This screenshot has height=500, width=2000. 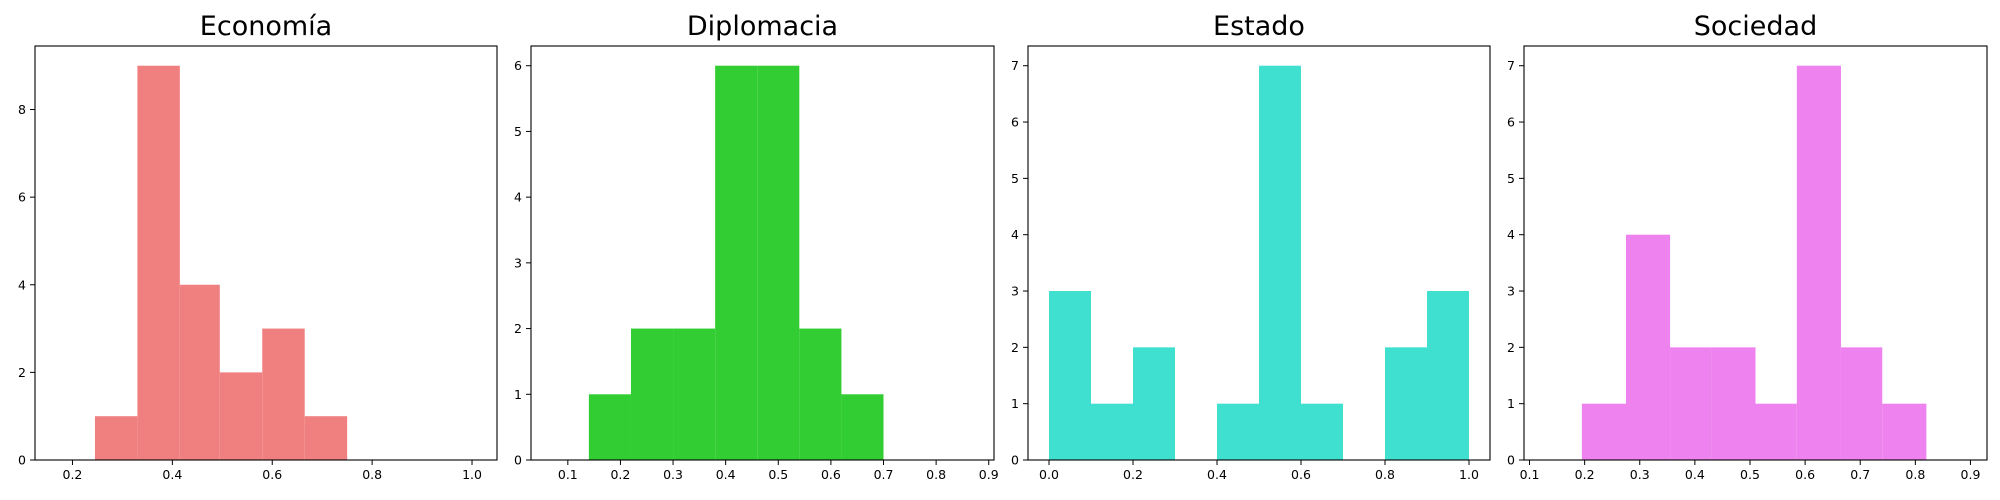 I want to click on panel-title: Diplomacia, so click(x=762, y=26).